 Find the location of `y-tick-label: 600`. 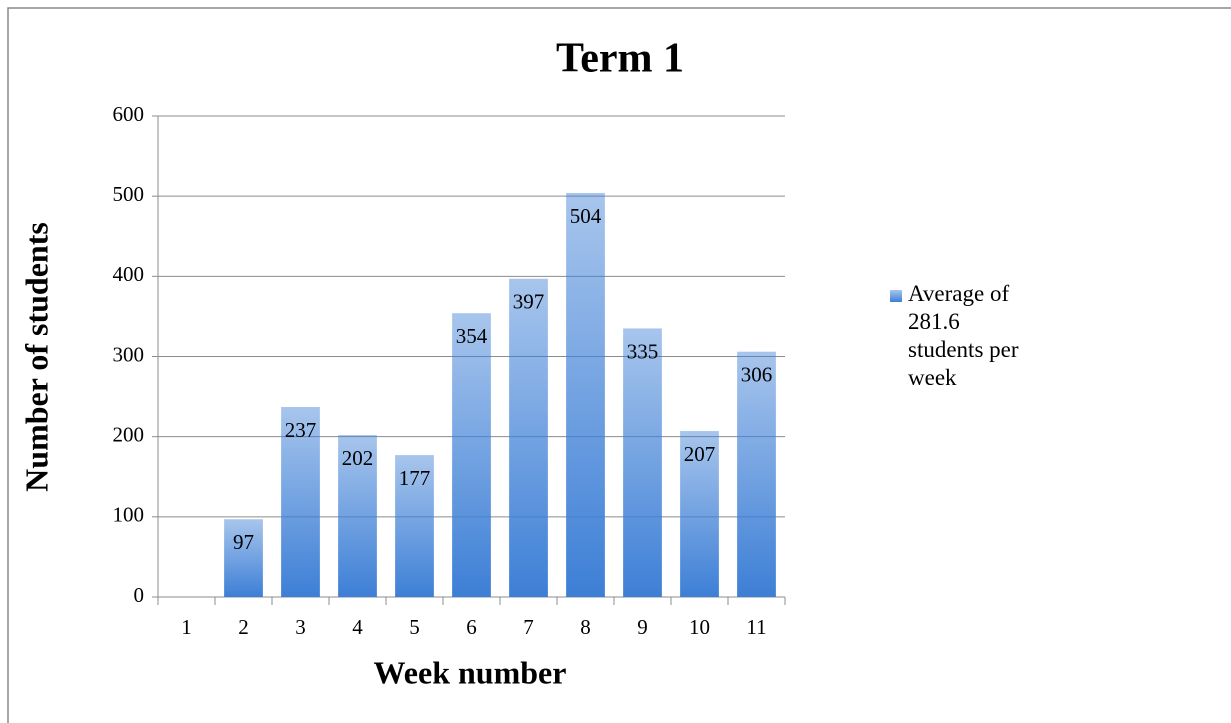

y-tick-label: 600 is located at coordinates (129, 114).